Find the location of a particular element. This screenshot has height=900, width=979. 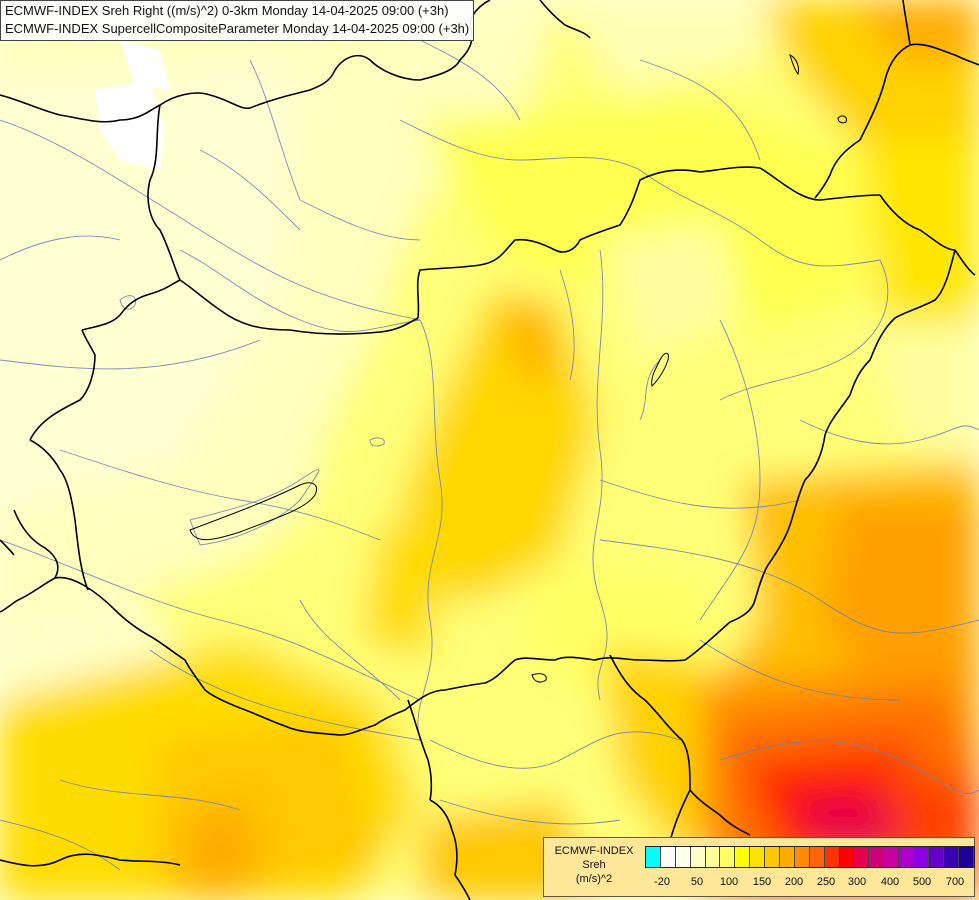

legend-label: 150 is located at coordinates (762, 882).